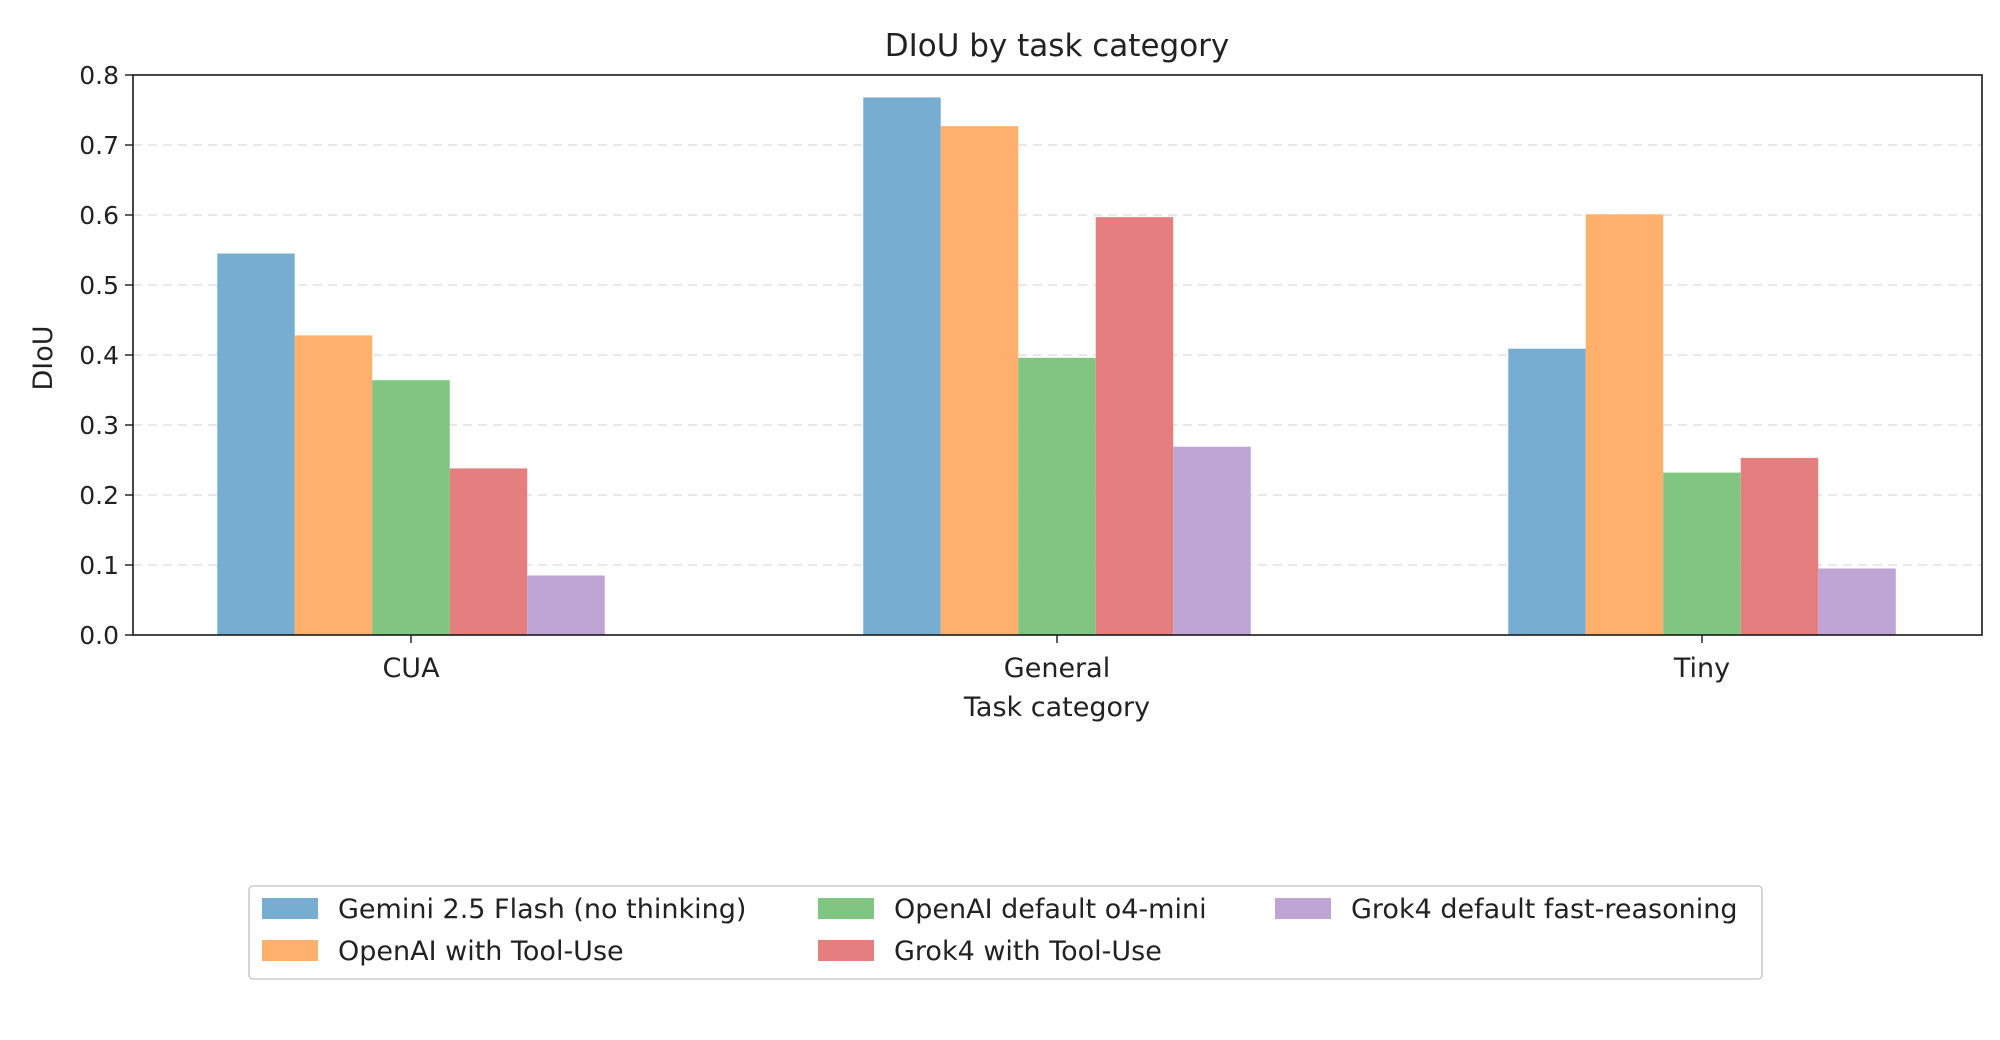  I want to click on legend-label: OpenAI default o4-mini, so click(1050, 909).